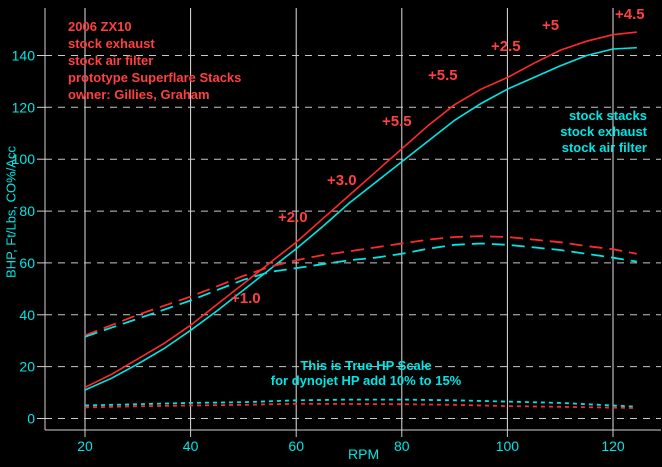  Describe the element at coordinates (31, 419) in the screenshot. I see `svg-text: 0` at that location.